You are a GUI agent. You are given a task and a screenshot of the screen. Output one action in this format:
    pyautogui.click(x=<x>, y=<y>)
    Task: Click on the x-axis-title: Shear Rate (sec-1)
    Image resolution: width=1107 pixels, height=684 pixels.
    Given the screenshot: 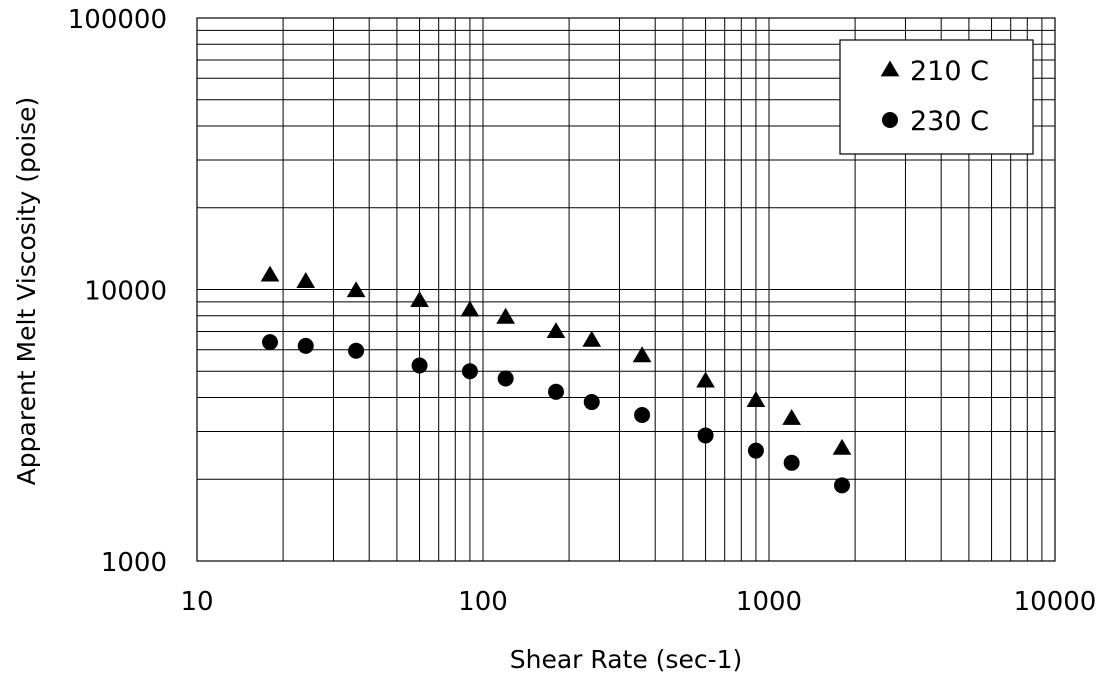 What is the action you would take?
    pyautogui.click(x=626, y=659)
    